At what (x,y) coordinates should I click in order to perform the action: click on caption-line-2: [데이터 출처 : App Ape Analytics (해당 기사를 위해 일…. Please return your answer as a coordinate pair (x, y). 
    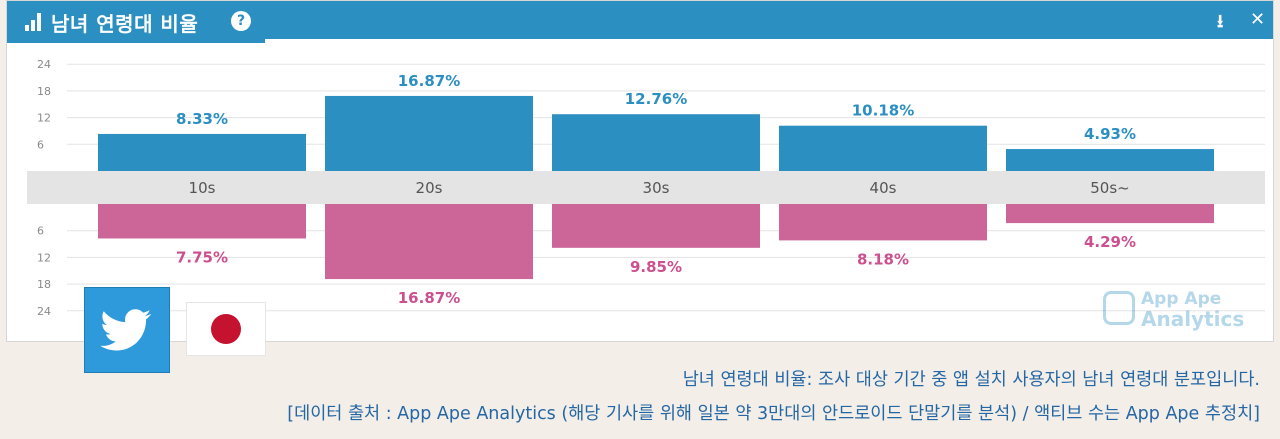
    Looking at the image, I should click on (773, 414).